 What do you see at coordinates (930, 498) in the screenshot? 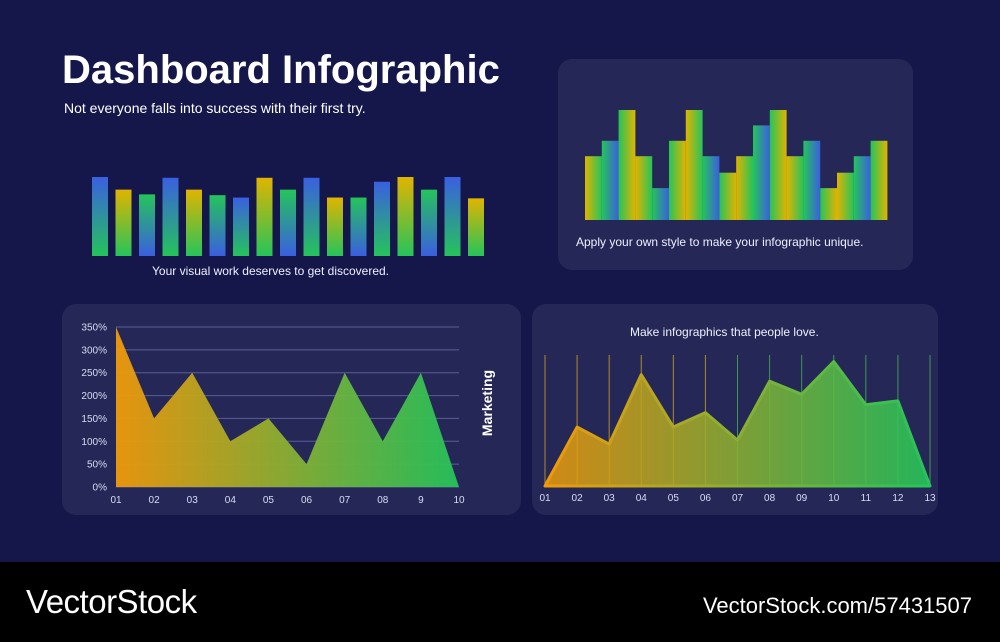
I see `x-tick-label: 13` at bounding box center [930, 498].